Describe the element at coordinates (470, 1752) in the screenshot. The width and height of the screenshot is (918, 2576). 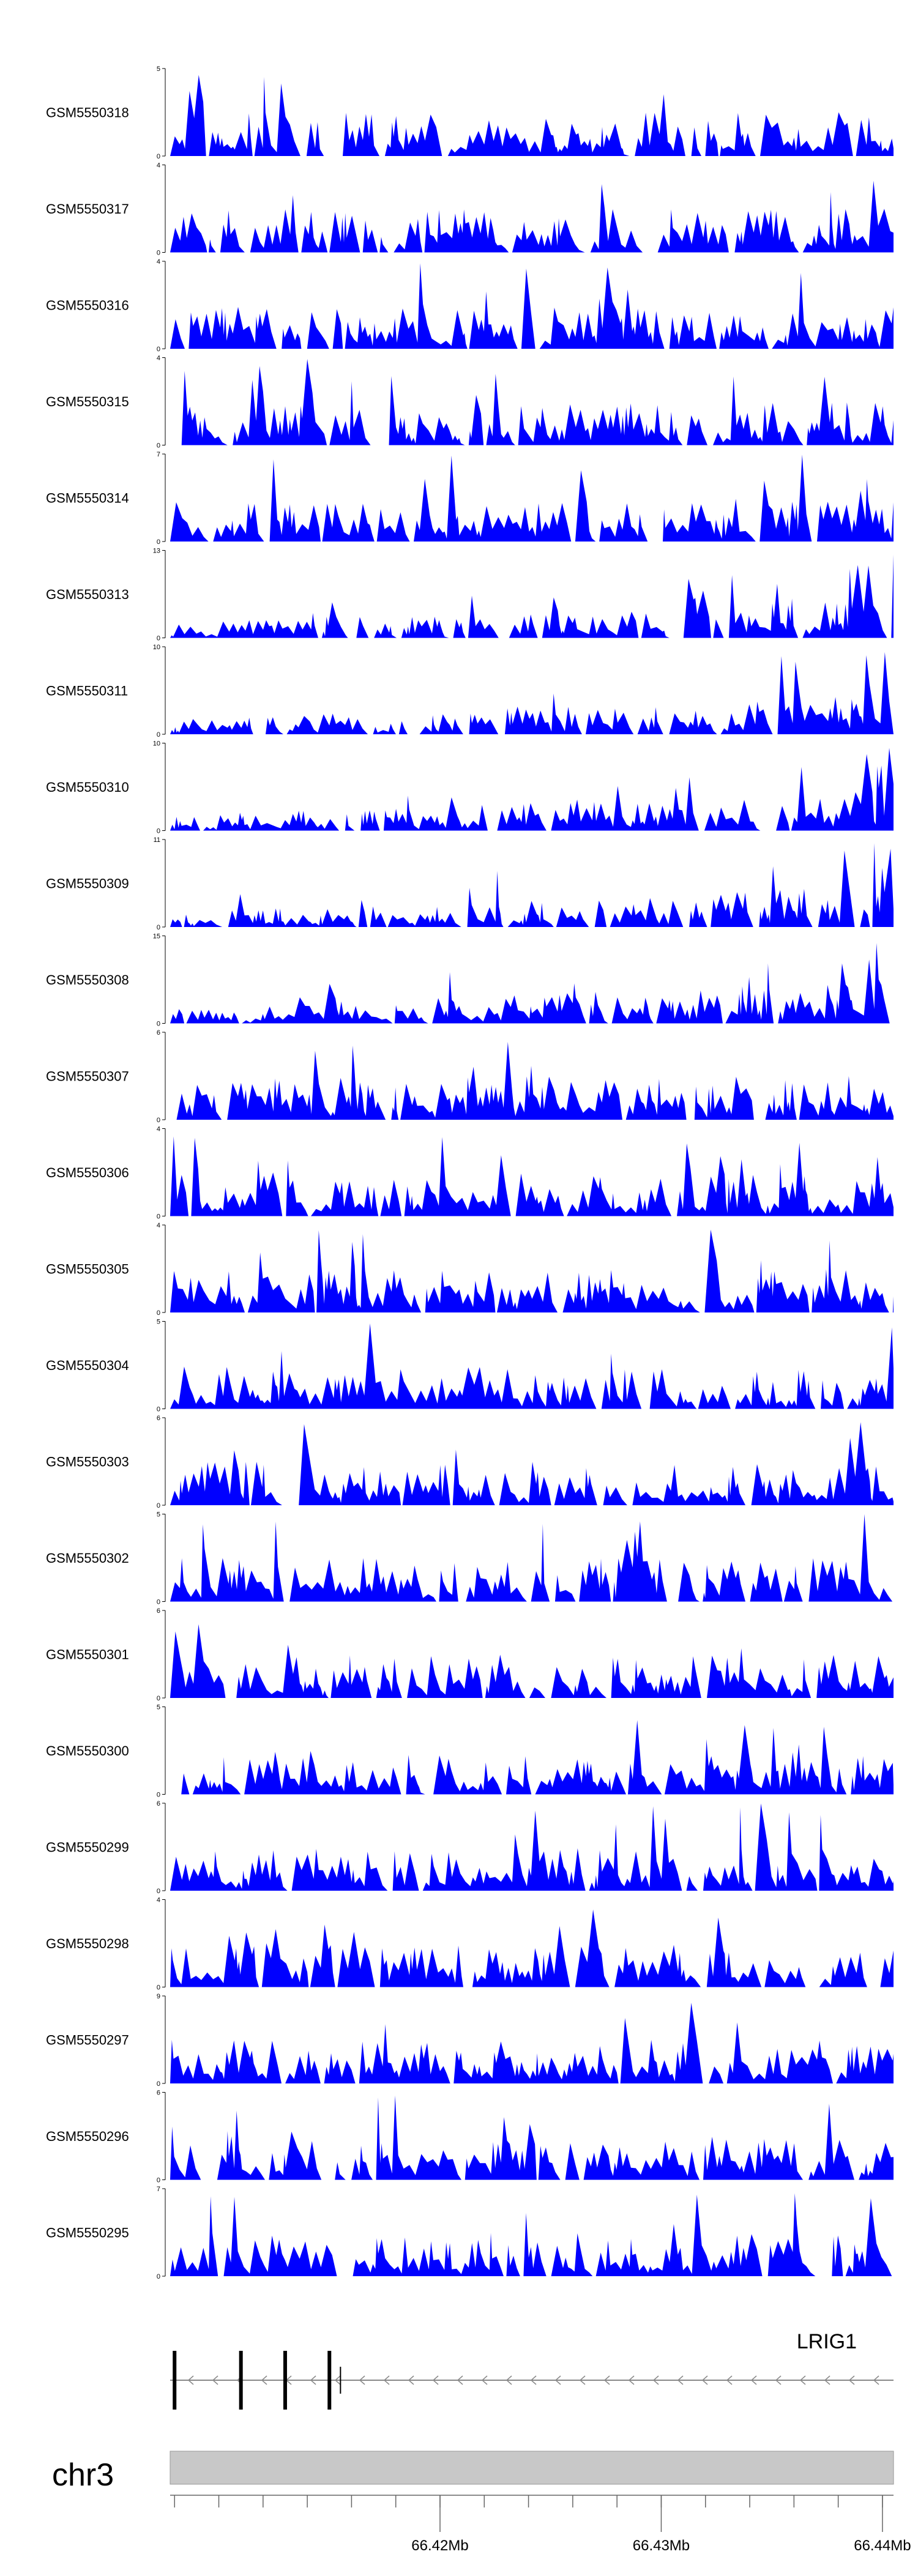
I see `track-GSM5550300: GSM5550300 5 0` at that location.